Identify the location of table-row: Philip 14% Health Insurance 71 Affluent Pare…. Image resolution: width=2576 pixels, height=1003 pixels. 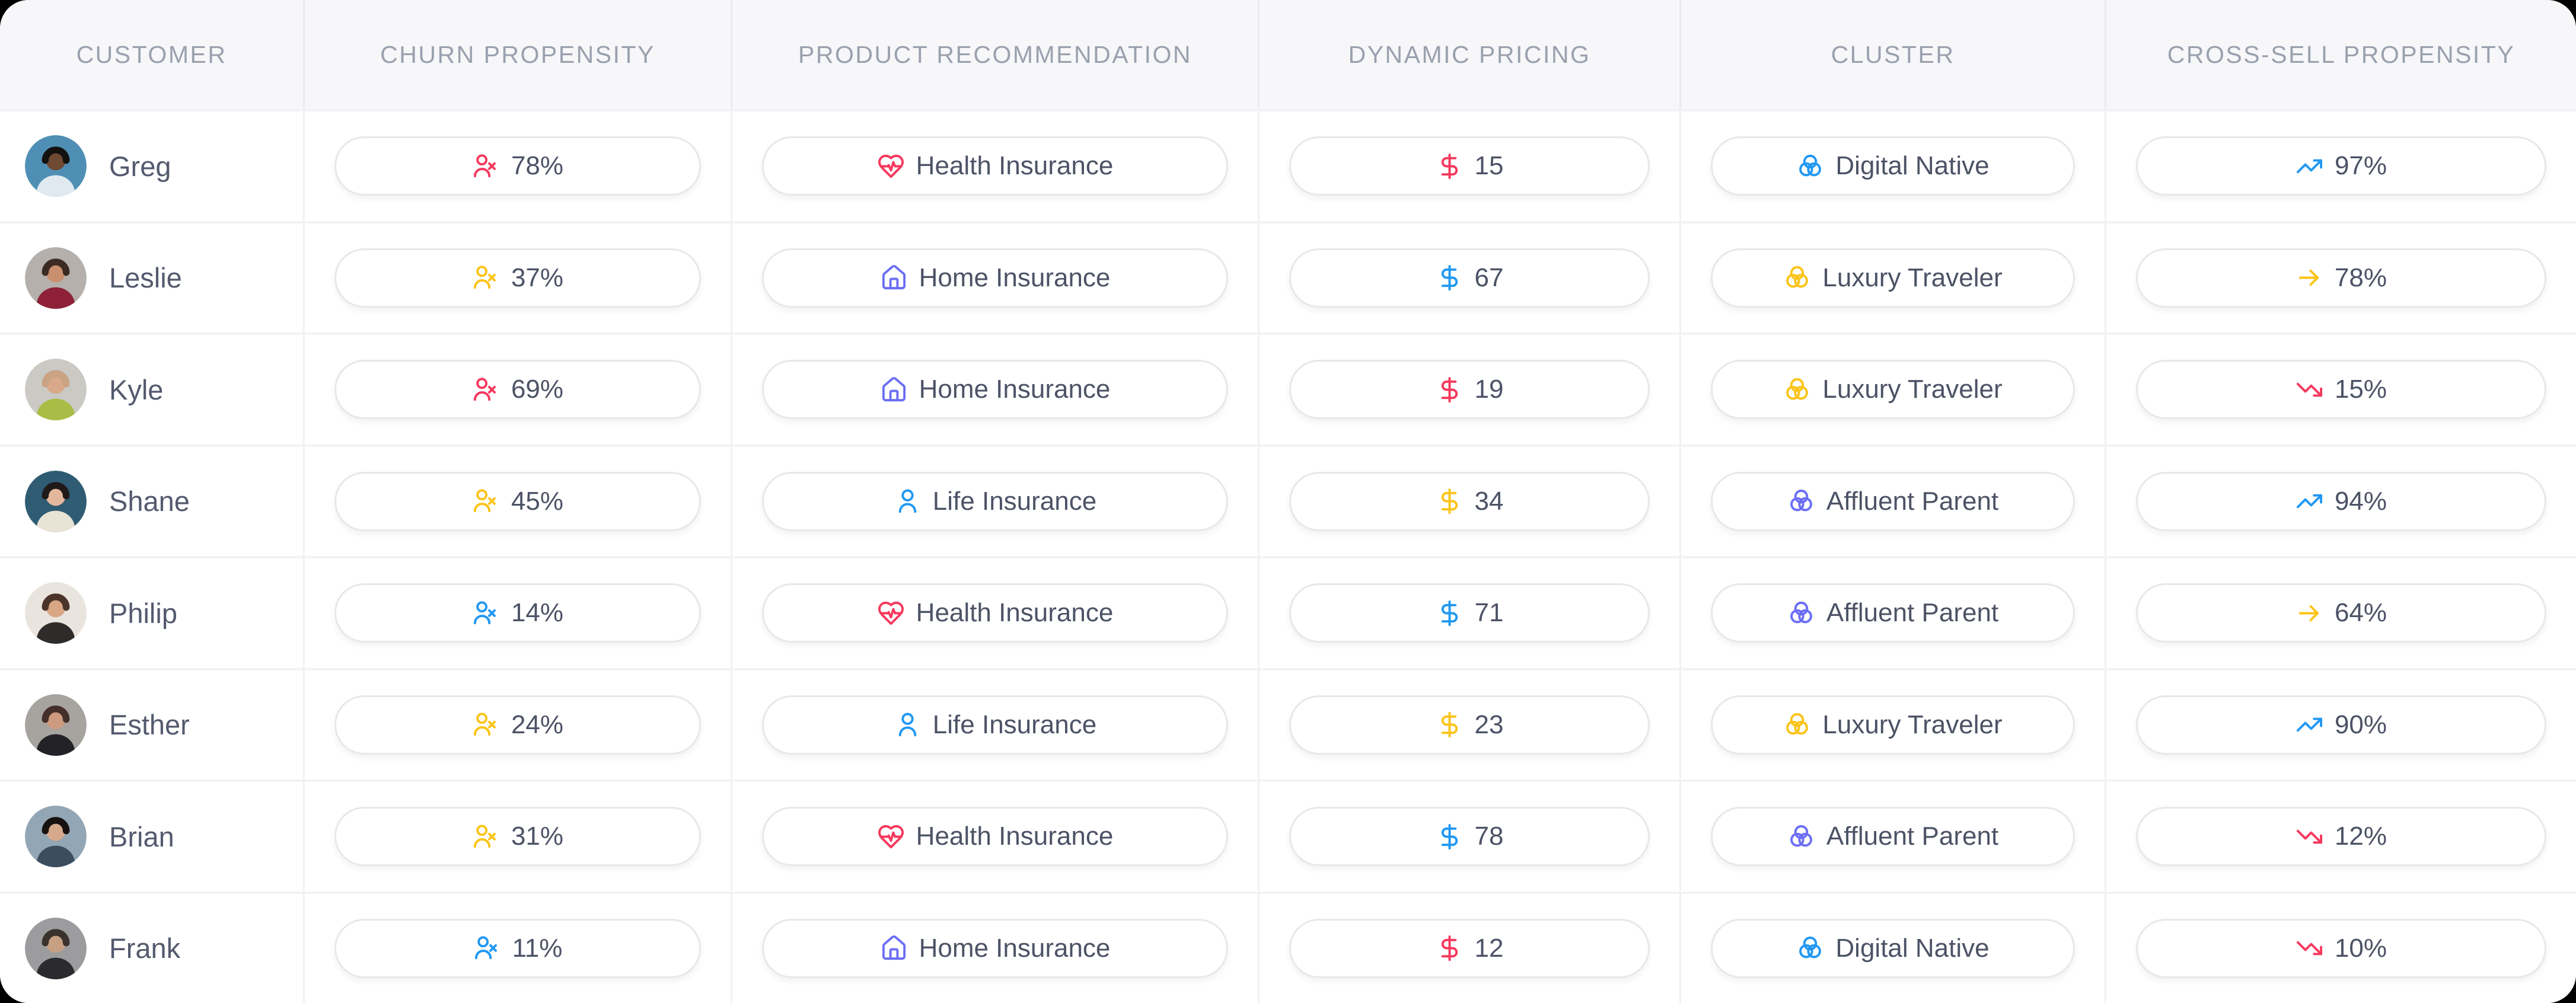
(1288, 612).